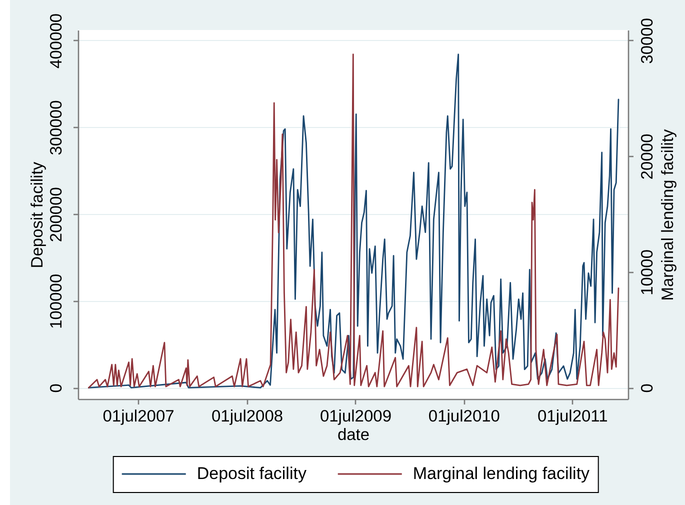  Describe the element at coordinates (57, 128) in the screenshot. I see `y-tick-label: 300000` at that location.